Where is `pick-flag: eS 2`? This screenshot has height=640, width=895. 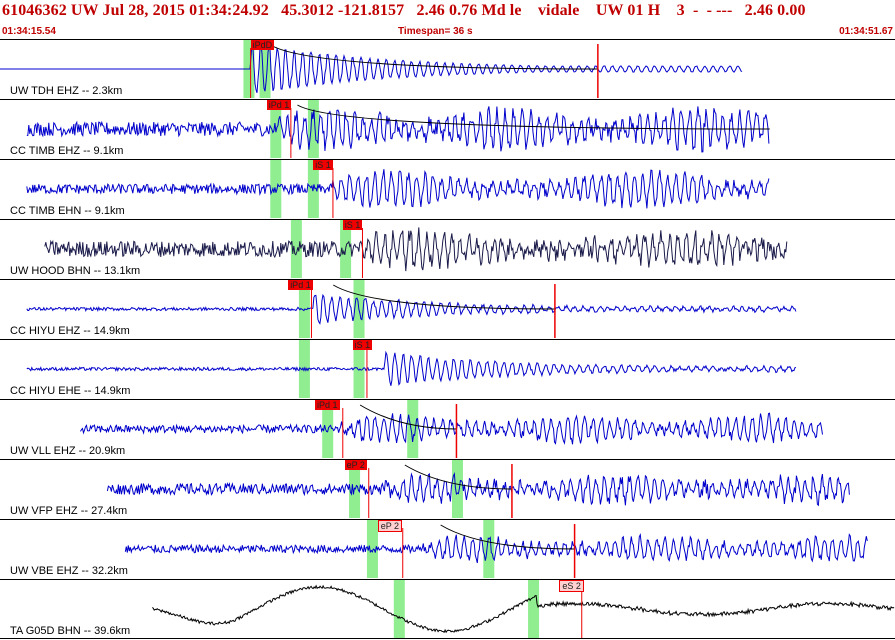
pick-flag: eS 2 is located at coordinates (571, 586).